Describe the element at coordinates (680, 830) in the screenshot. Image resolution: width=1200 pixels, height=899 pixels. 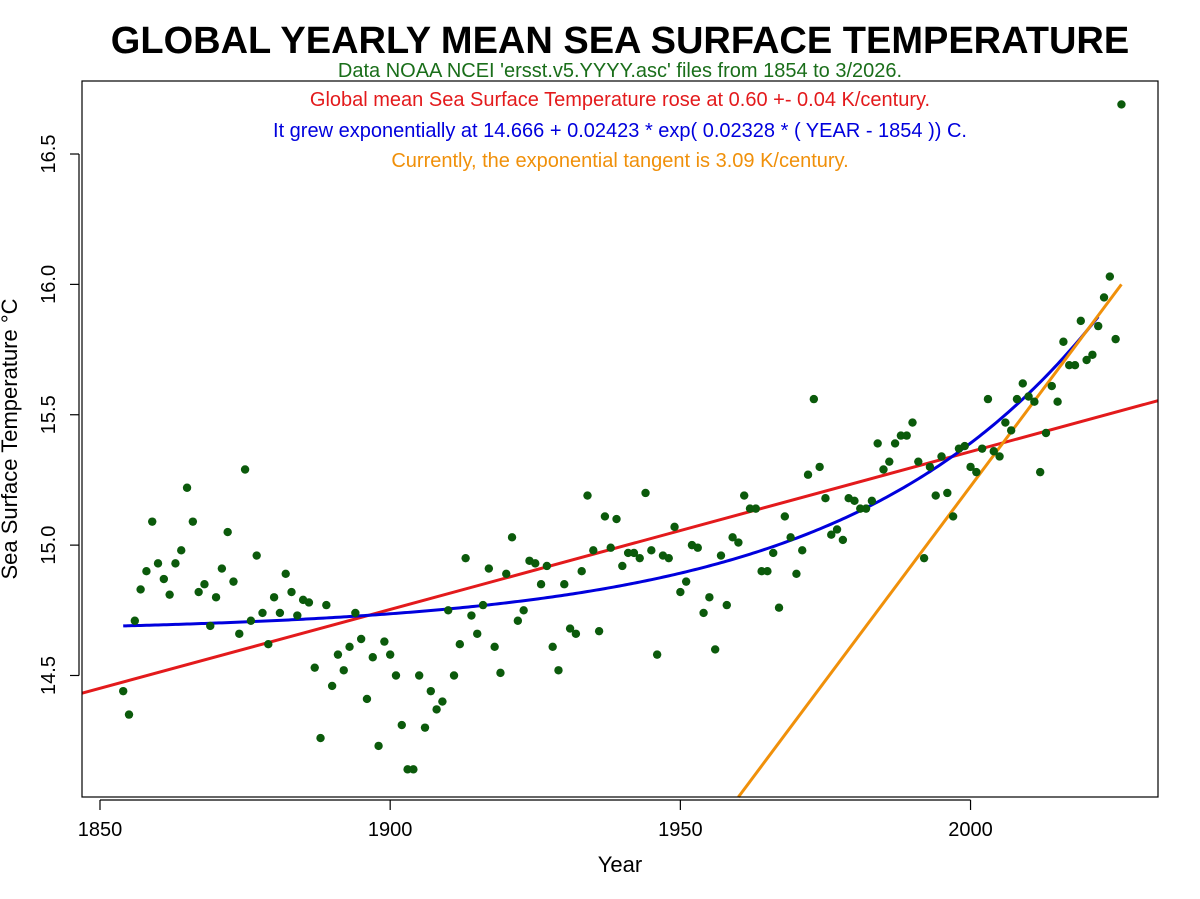
I see `x-tick-label-1950: 1950` at that location.